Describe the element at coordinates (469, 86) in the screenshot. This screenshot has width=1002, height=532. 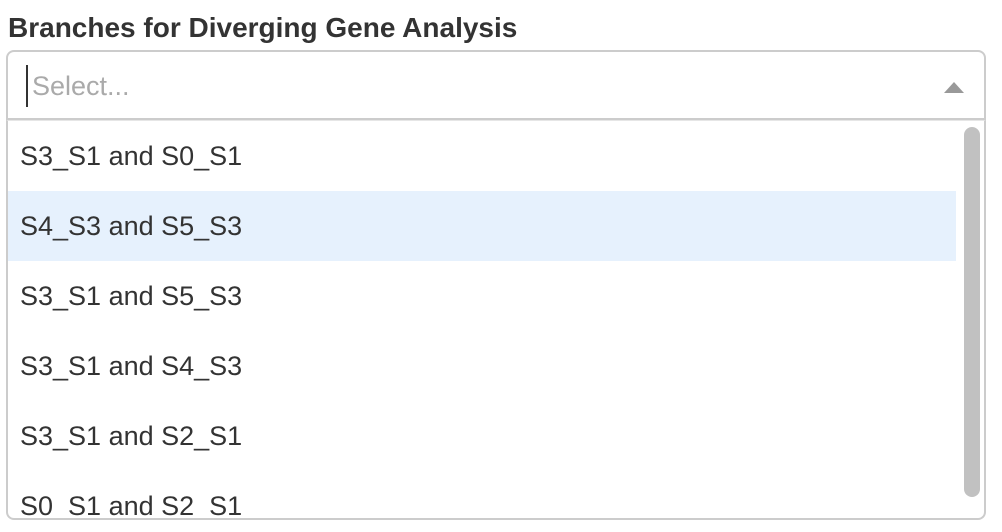
I see `select-search-input` at that location.